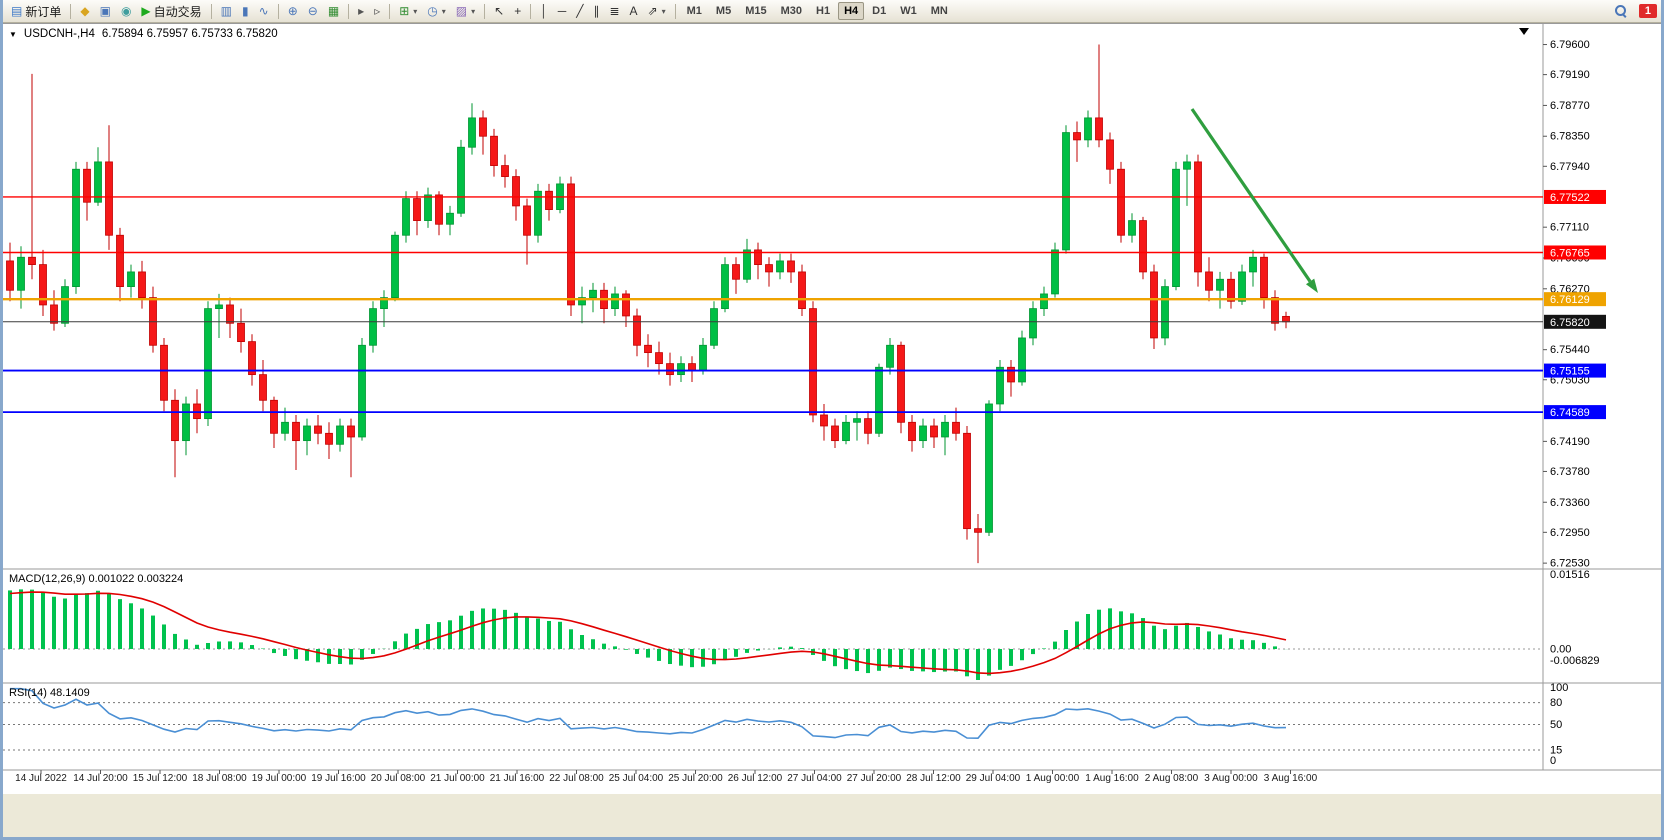 This screenshot has width=1664, height=840. What do you see at coordinates (126, 11) in the screenshot?
I see `profile-icon: ◉` at bounding box center [126, 11].